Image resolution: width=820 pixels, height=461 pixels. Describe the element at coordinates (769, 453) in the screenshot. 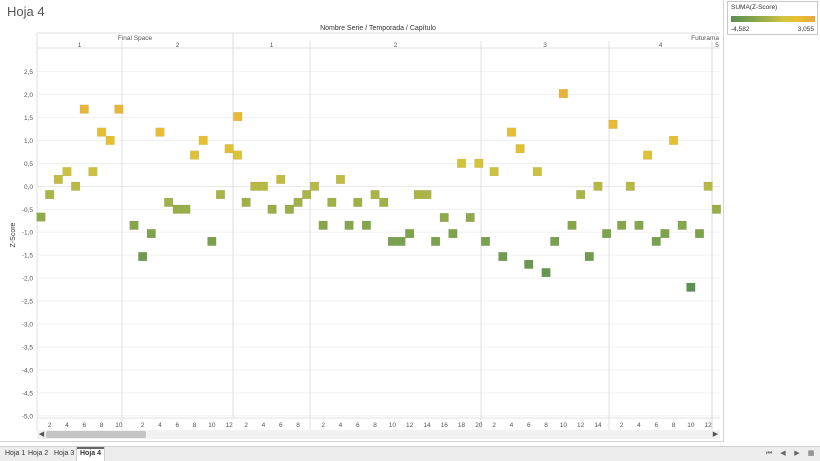

I see `first-sheet-icon: ⏮` at that location.